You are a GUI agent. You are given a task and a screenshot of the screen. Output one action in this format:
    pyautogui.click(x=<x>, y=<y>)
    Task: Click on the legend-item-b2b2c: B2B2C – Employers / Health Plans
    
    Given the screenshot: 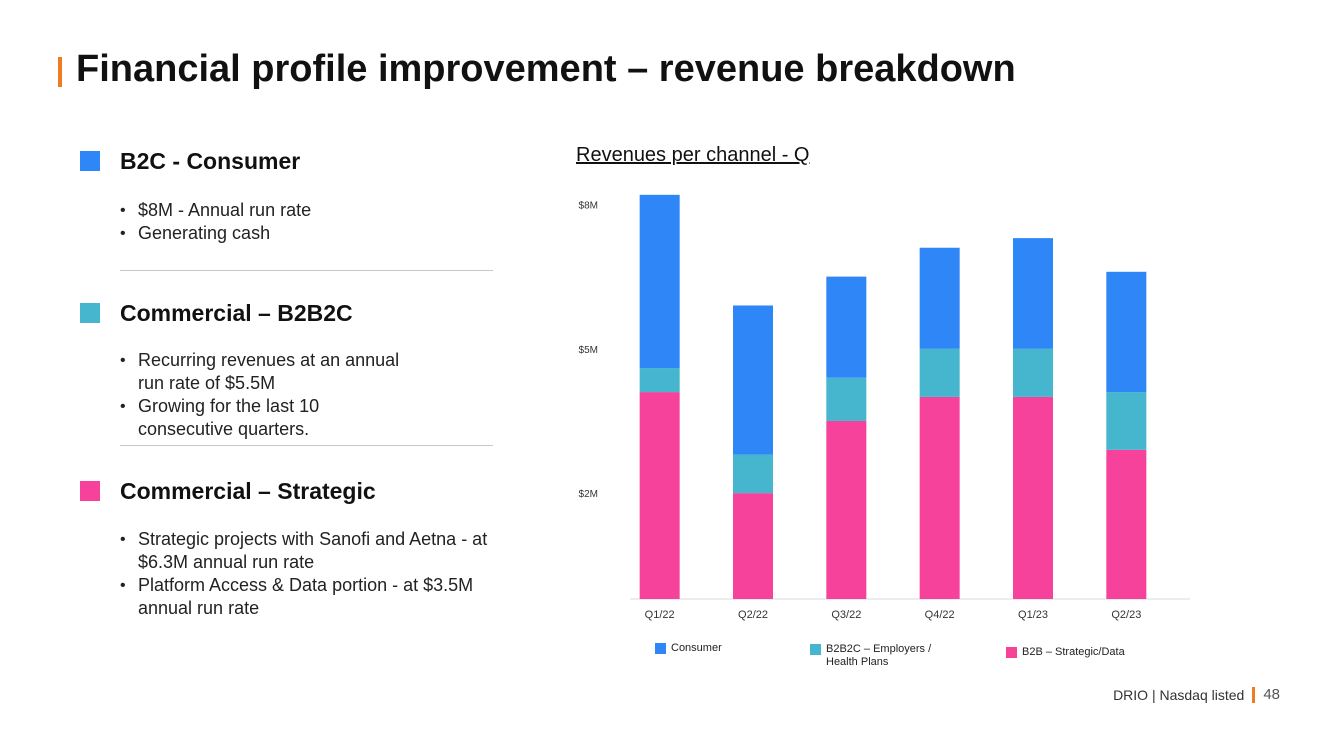 What is the action you would take?
    pyautogui.click(x=885, y=656)
    